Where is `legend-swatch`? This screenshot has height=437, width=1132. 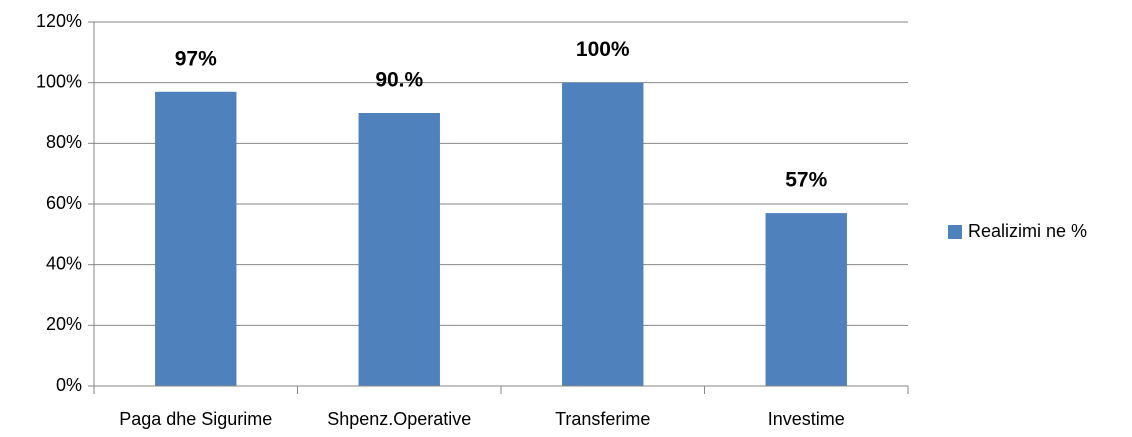 legend-swatch is located at coordinates (955, 232).